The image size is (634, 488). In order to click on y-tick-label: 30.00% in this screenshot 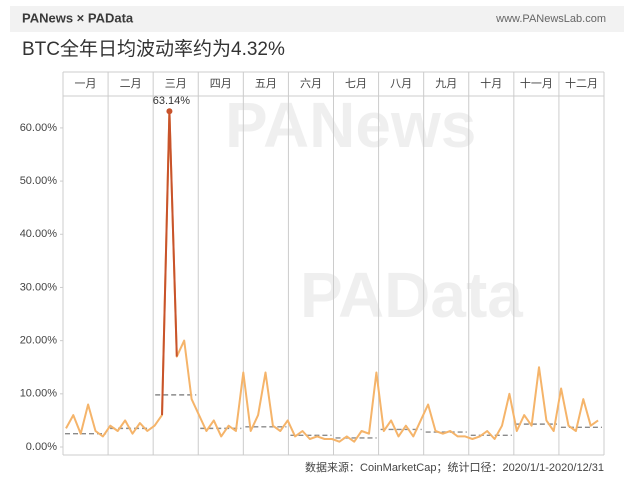, I will do `click(39, 287)`.